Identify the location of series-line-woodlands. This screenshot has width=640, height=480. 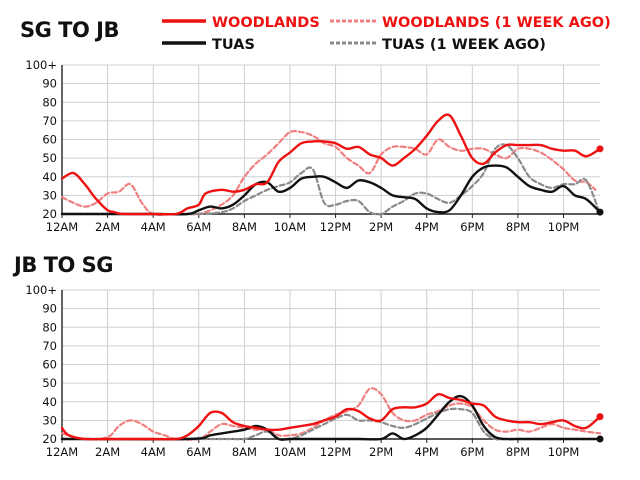
(331, 416).